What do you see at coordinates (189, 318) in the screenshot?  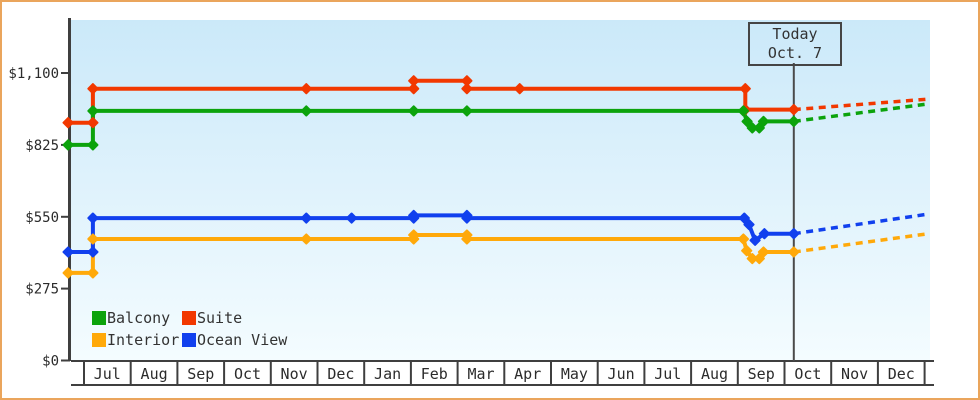 I see `legend-swatch-suite` at bounding box center [189, 318].